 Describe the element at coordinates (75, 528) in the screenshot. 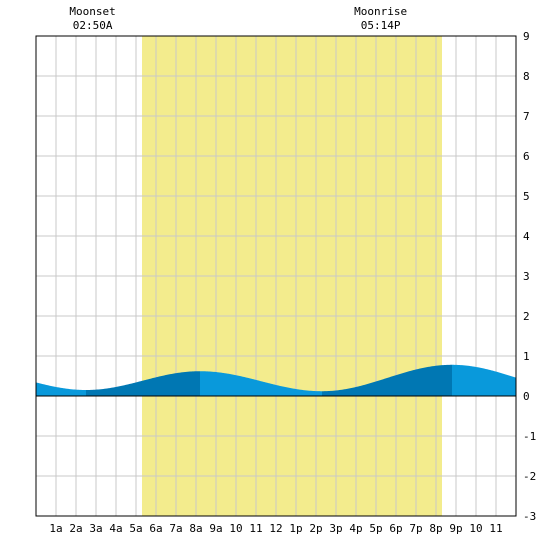

I see `x-tick-label: 2a` at that location.